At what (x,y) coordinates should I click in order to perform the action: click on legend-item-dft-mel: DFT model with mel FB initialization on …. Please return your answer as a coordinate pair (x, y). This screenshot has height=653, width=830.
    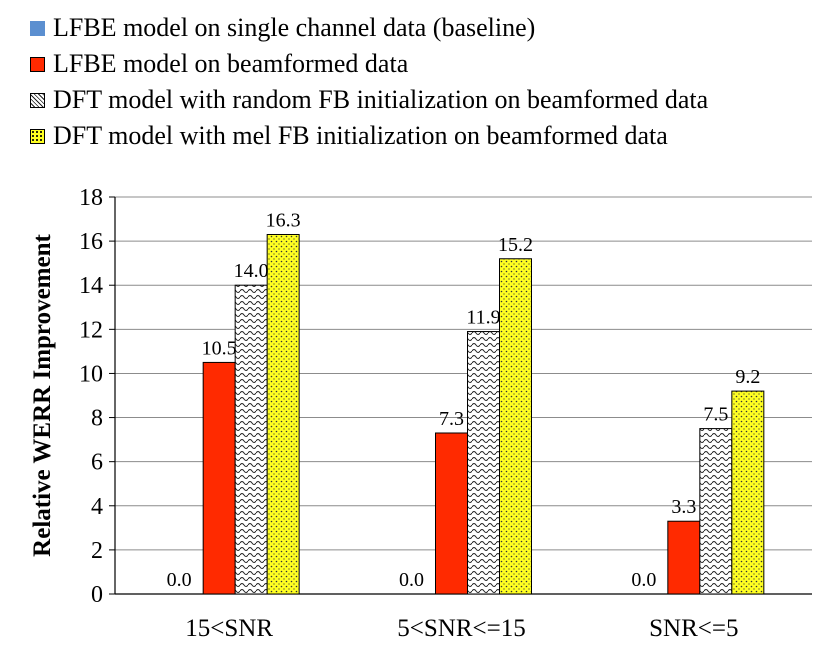
    Looking at the image, I should click on (369, 136).